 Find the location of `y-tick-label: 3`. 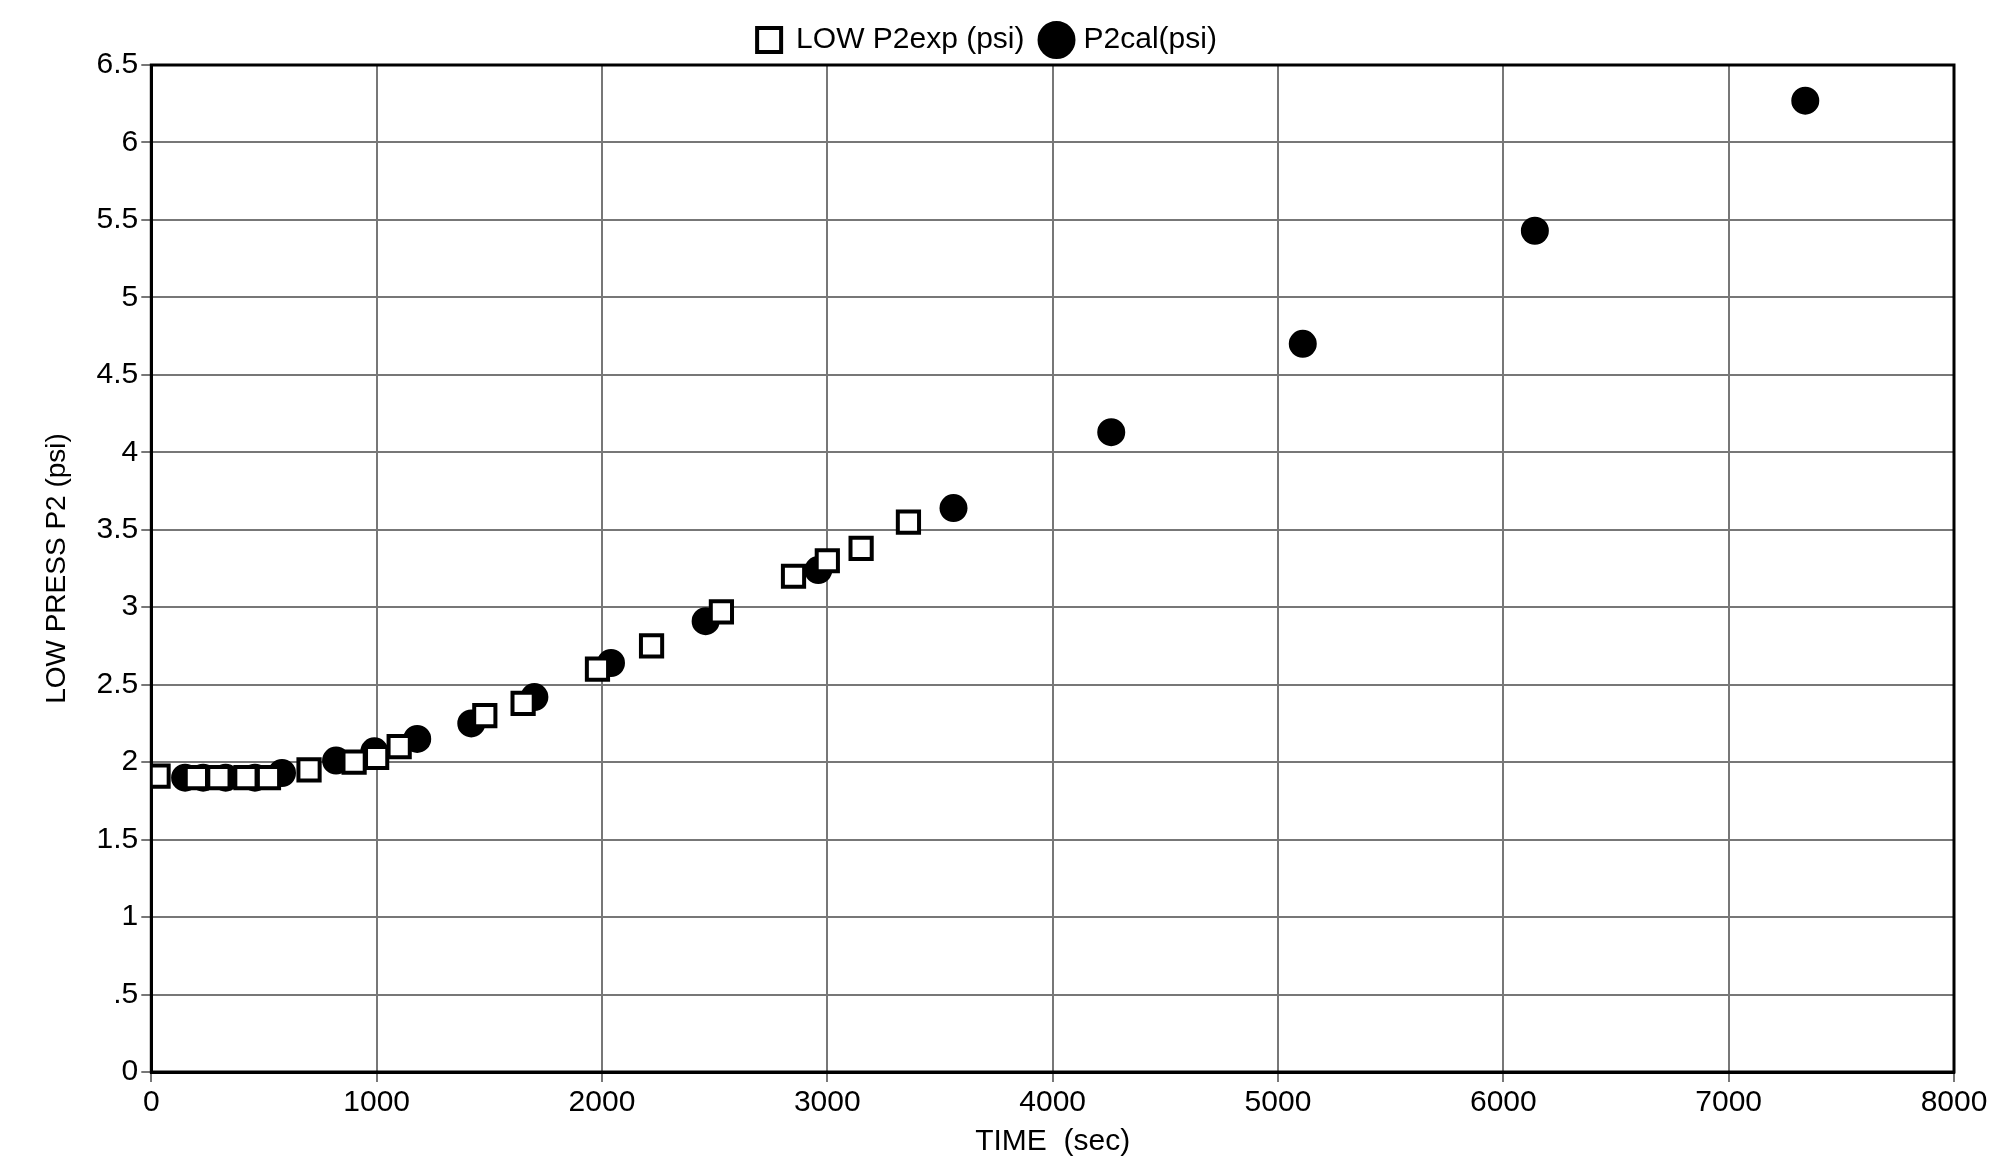

y-tick-label: 3 is located at coordinates (130, 605).